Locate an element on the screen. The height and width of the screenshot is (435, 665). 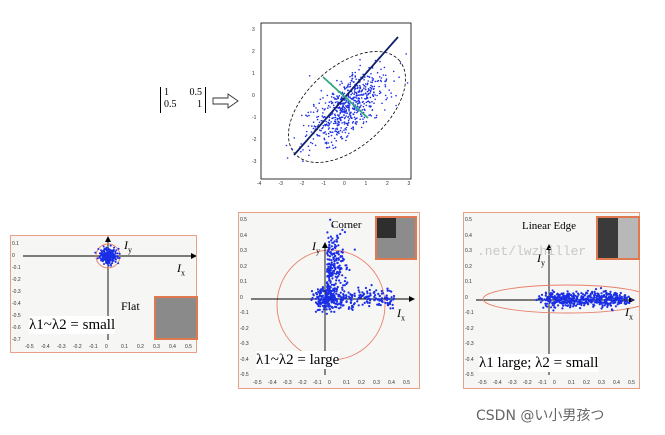
tick-label: -3 is located at coordinates (280, 184).